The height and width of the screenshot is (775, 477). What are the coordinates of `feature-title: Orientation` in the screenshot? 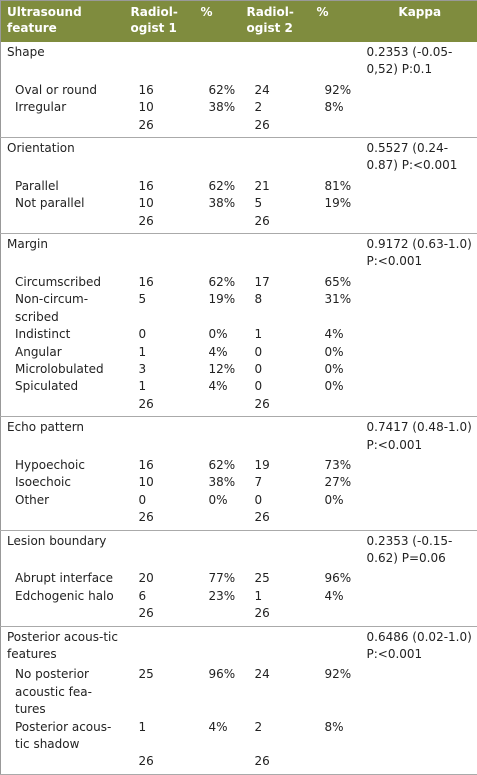 It's located at (63, 158).